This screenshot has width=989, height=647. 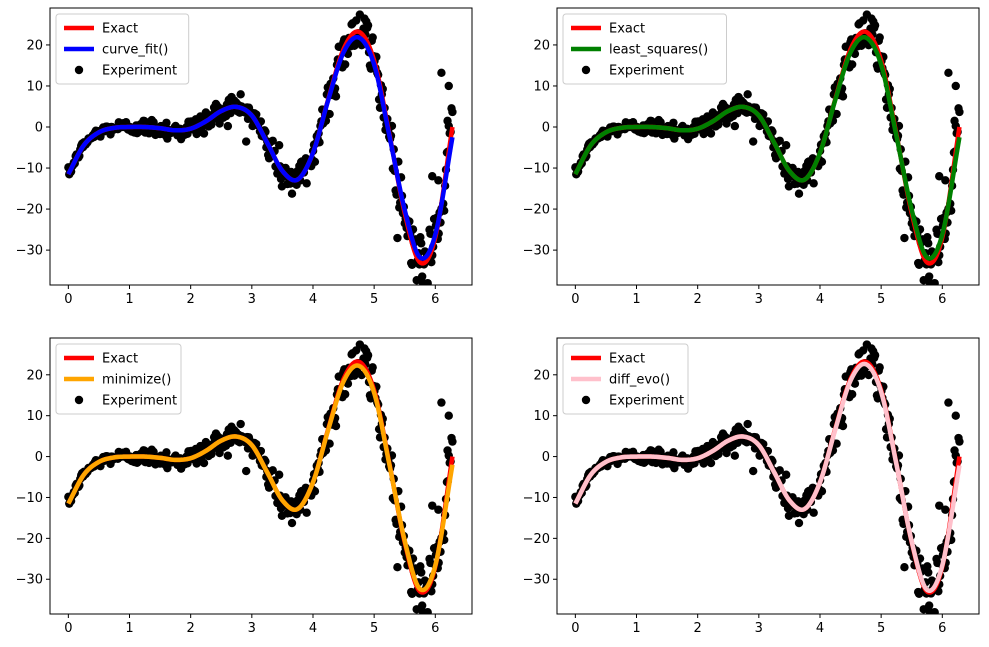 I want to click on x-tick-label: 3, so click(x=759, y=628).